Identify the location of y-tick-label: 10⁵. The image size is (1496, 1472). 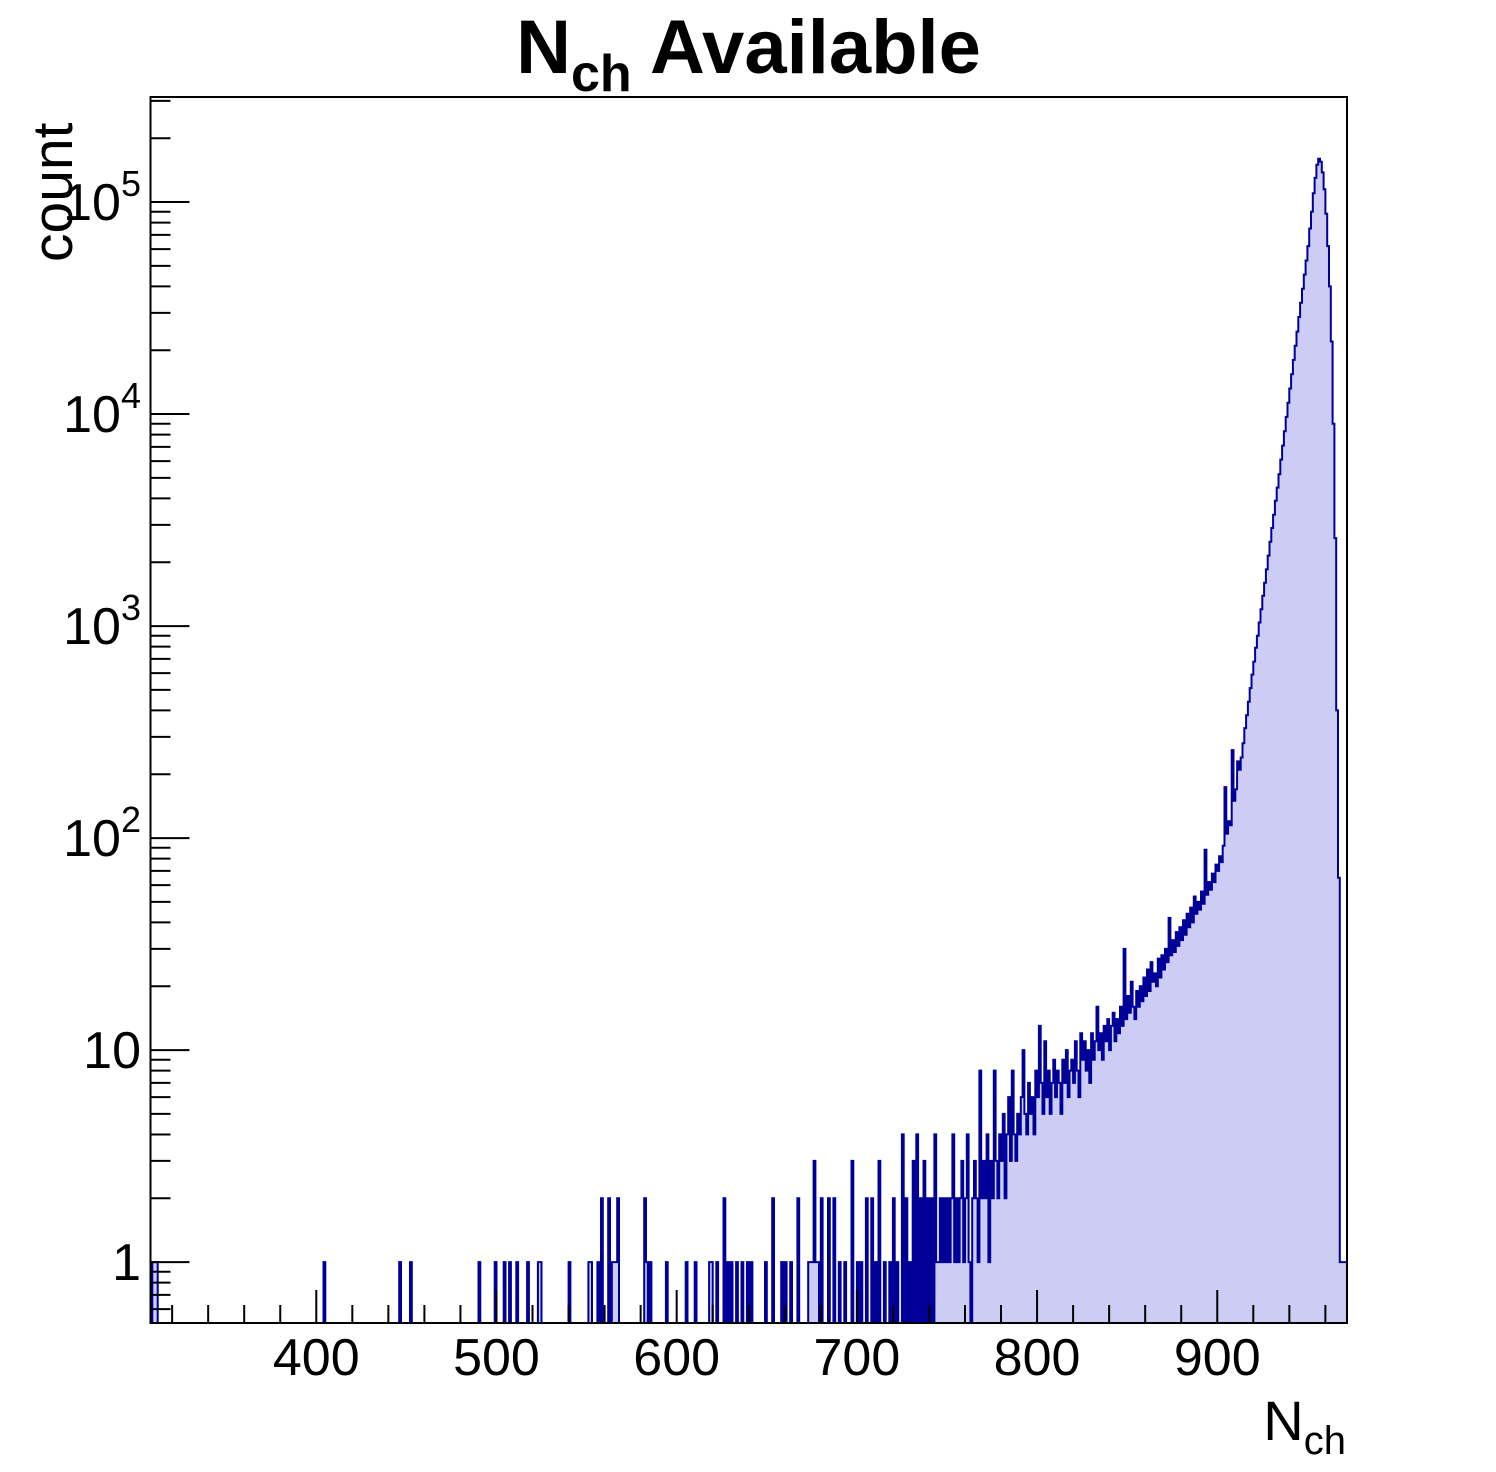
(102, 197).